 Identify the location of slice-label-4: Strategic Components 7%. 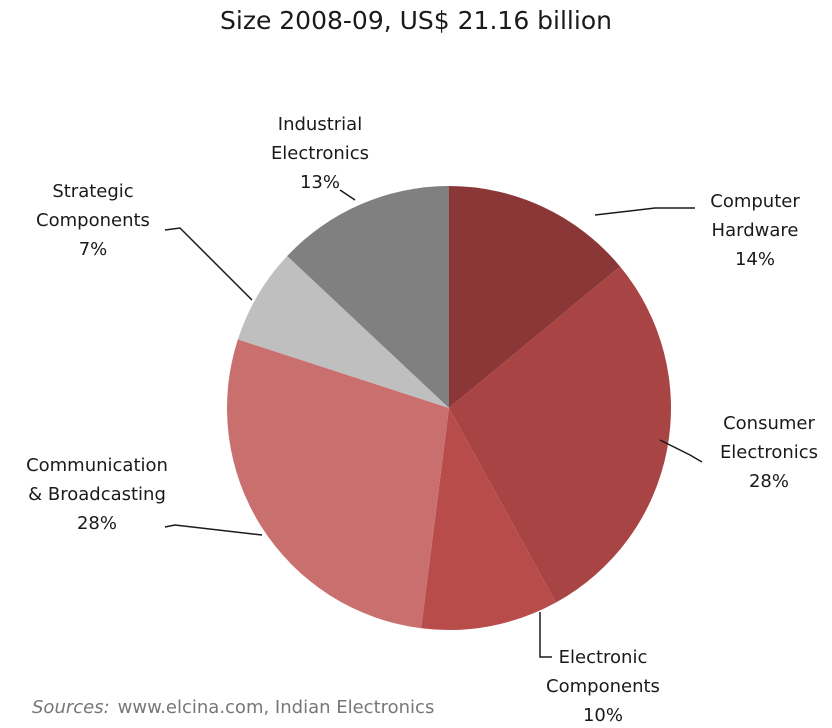
(93, 220).